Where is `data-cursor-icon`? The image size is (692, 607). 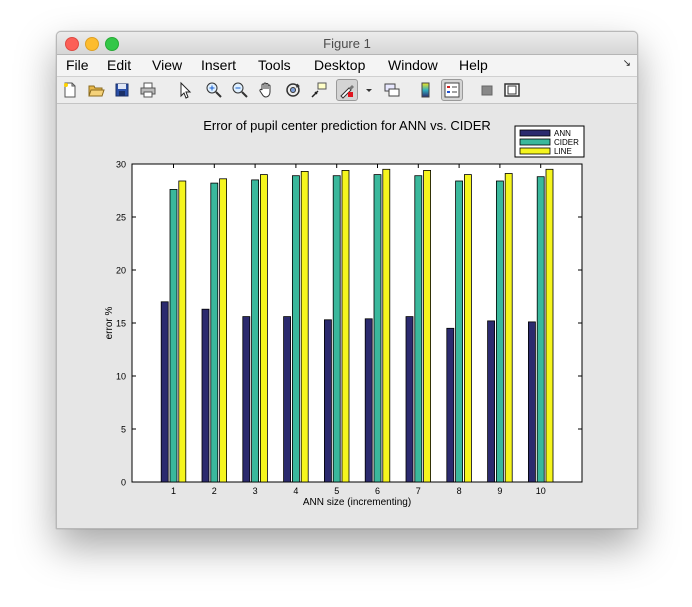
data-cursor-icon is located at coordinates (319, 90).